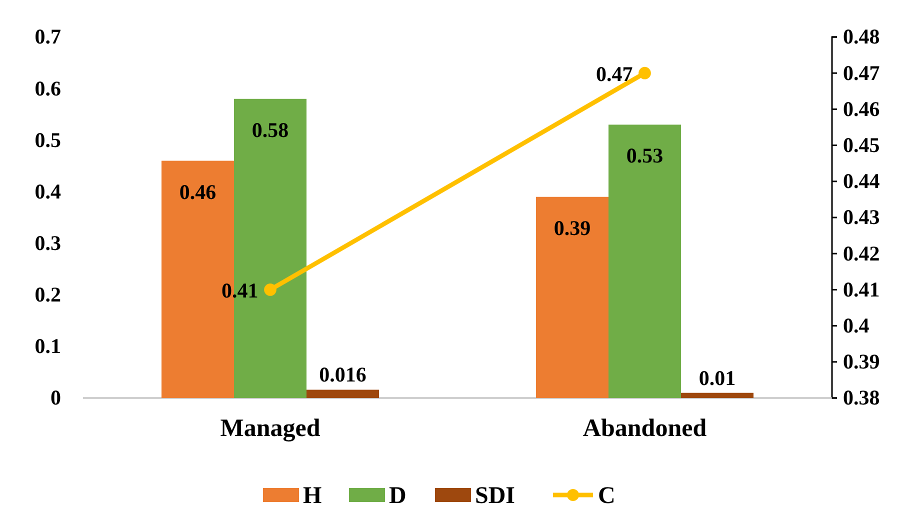 The image size is (907, 529). I want to click on y-tick-label: 0.3, so click(47, 243).